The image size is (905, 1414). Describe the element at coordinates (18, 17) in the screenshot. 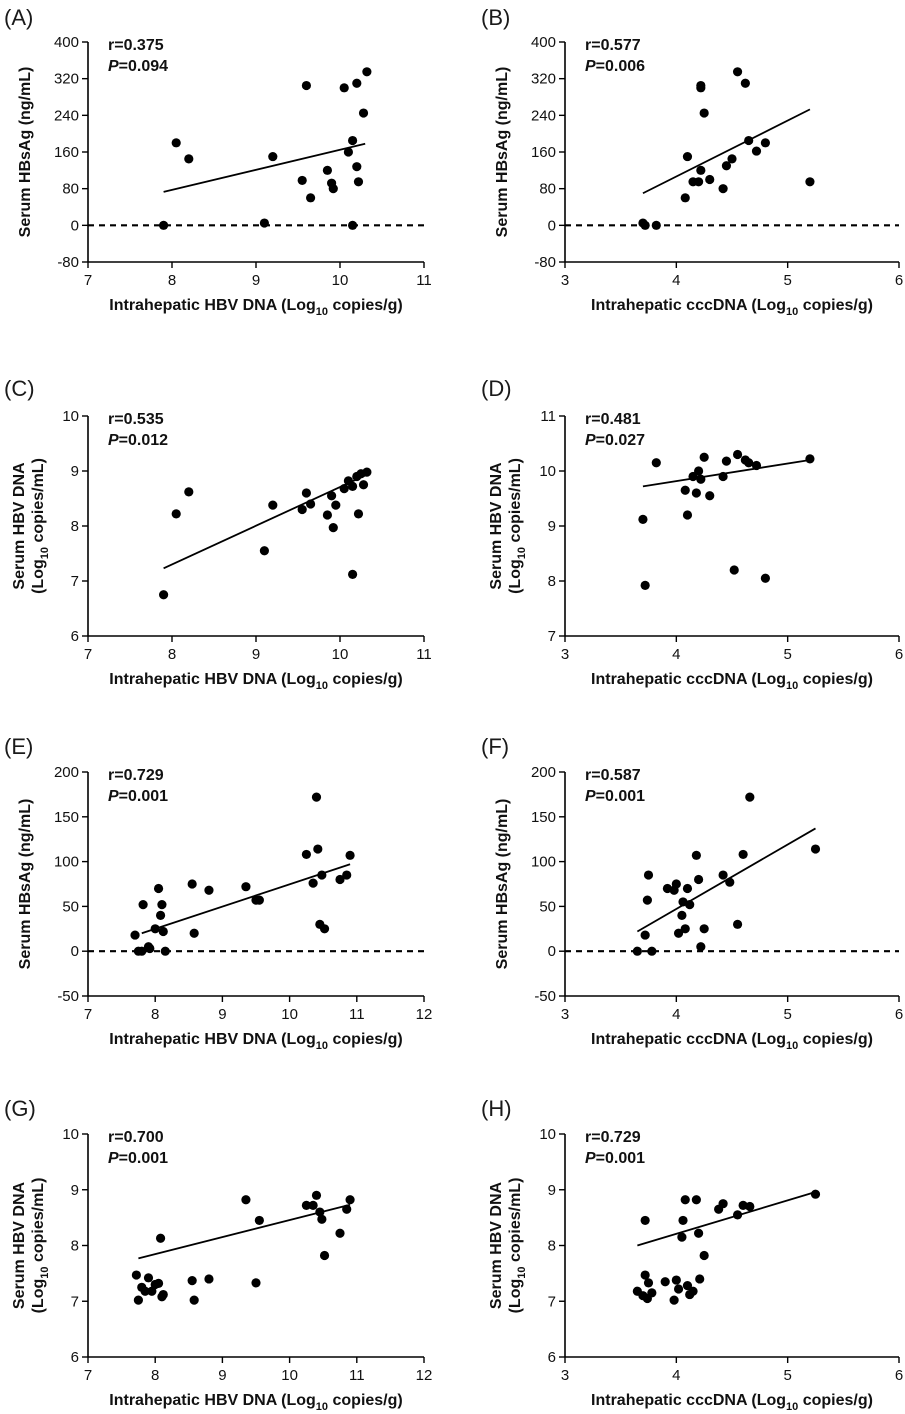

I see `panel-label: (A)` at that location.